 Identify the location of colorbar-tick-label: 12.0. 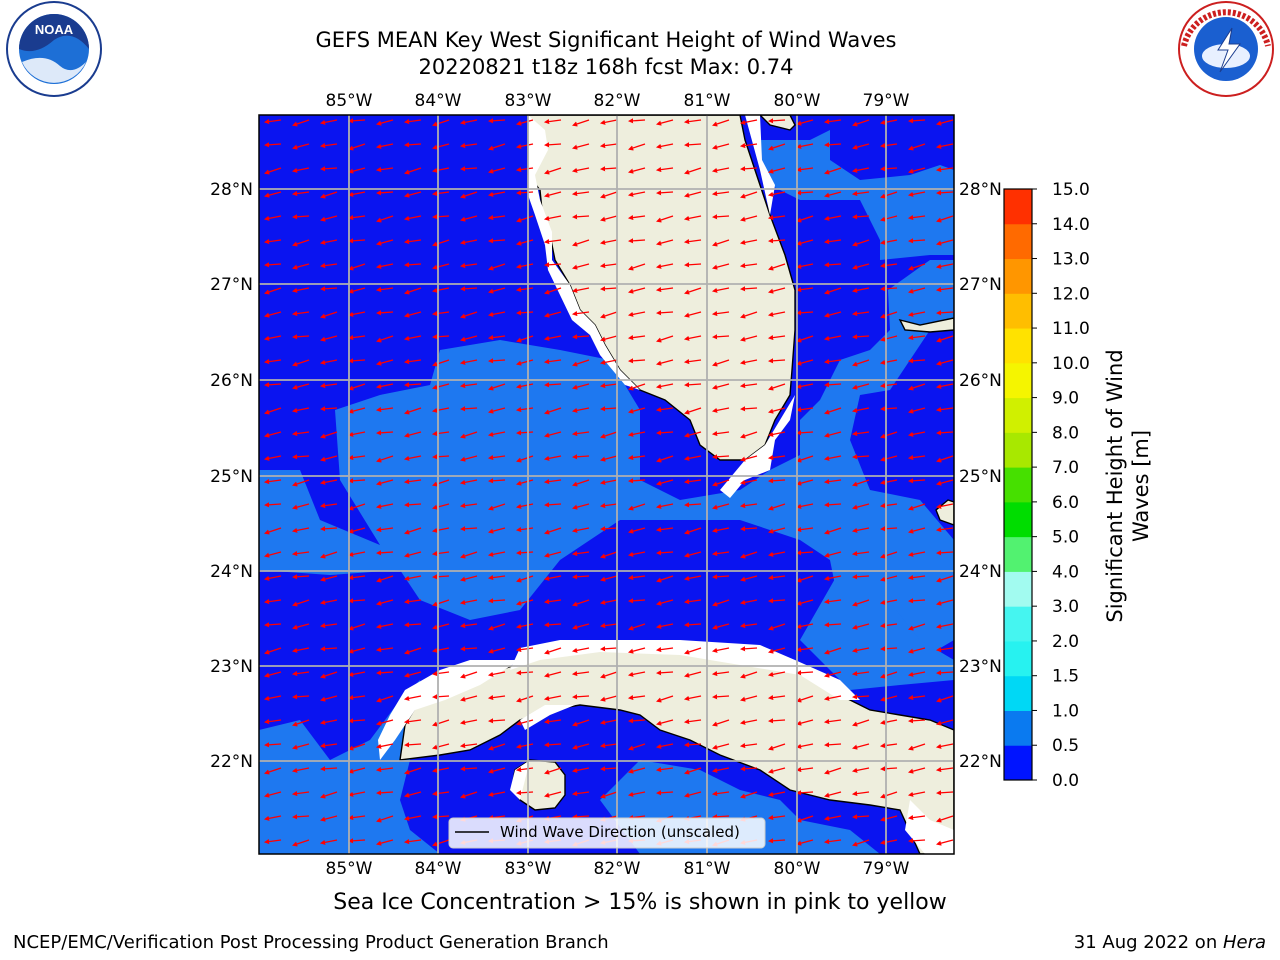
(1071, 294).